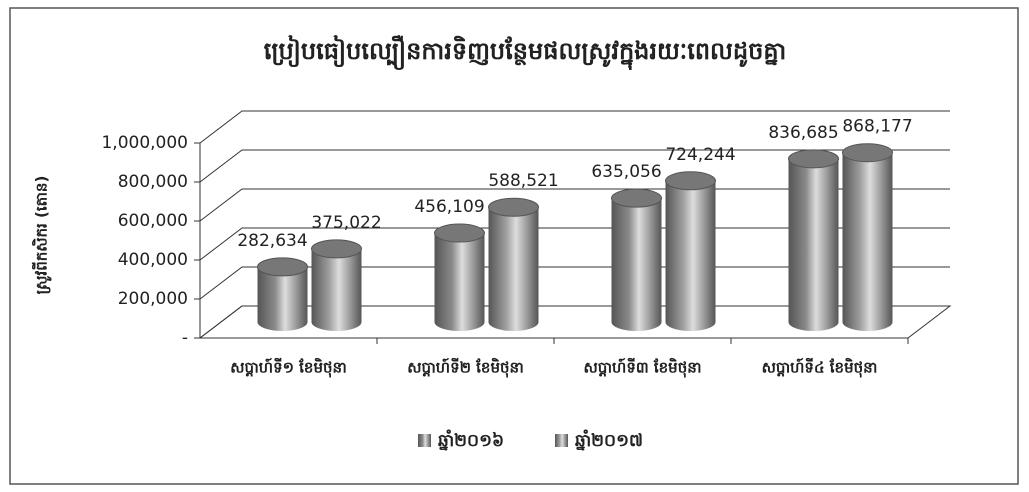 The width and height of the screenshot is (1029, 492). What do you see at coordinates (288, 368) in the screenshot?
I see `x-tick-label: សប្តាហ៍ទី១ ខែមិថុនា` at bounding box center [288, 368].